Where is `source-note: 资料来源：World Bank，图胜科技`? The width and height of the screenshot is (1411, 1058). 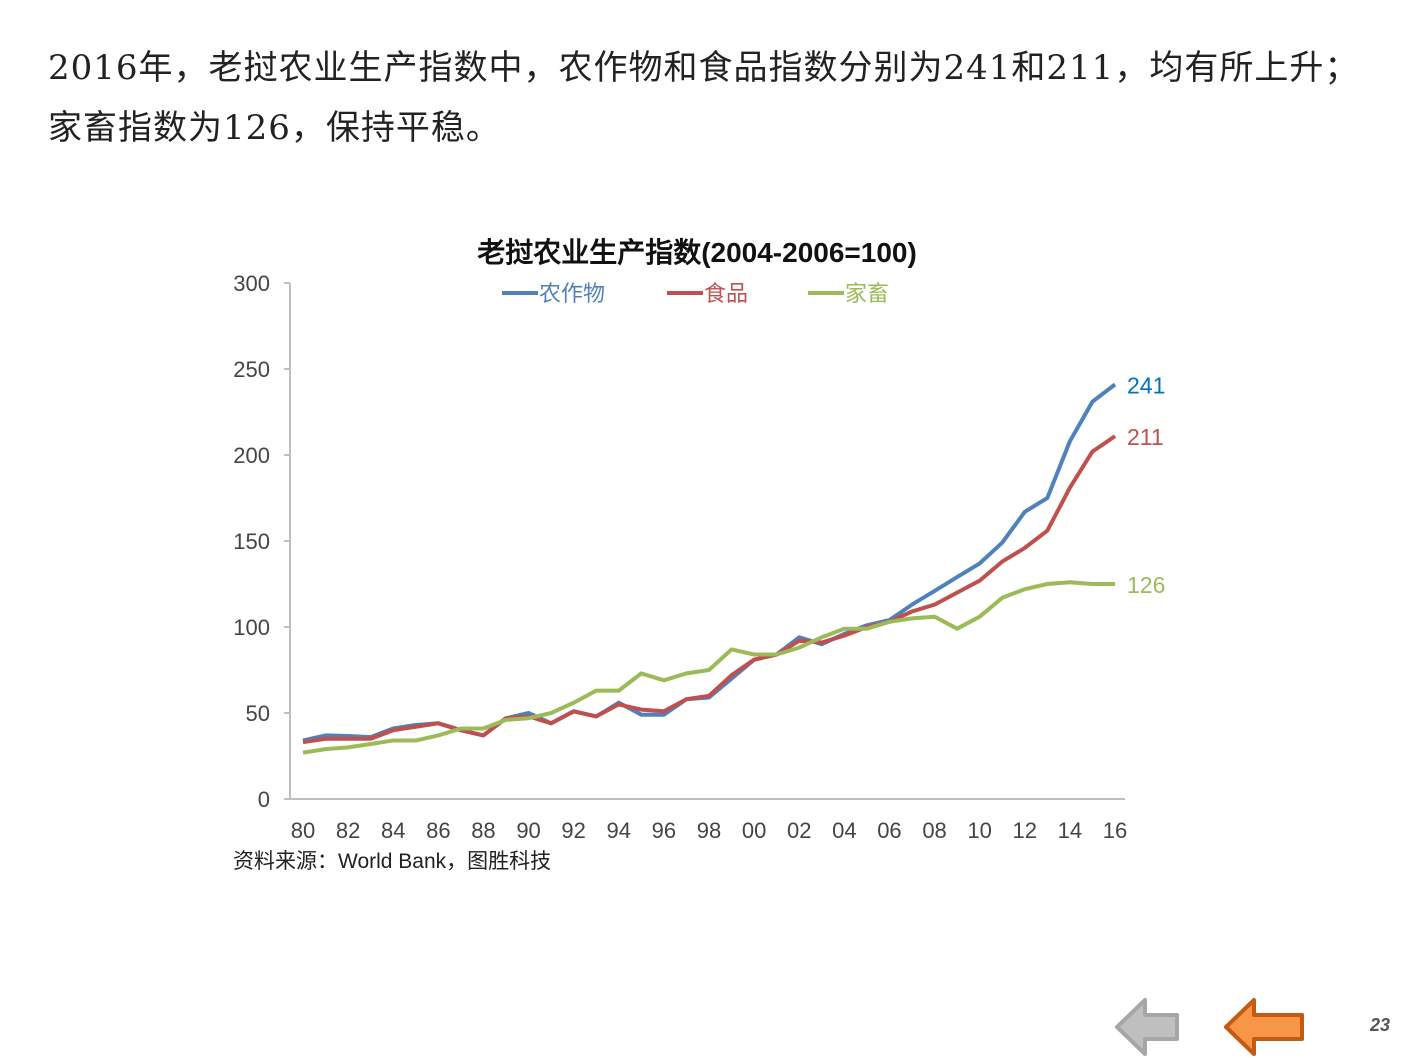 source-note: 资料来源：World Bank，图胜科技 is located at coordinates (392, 861).